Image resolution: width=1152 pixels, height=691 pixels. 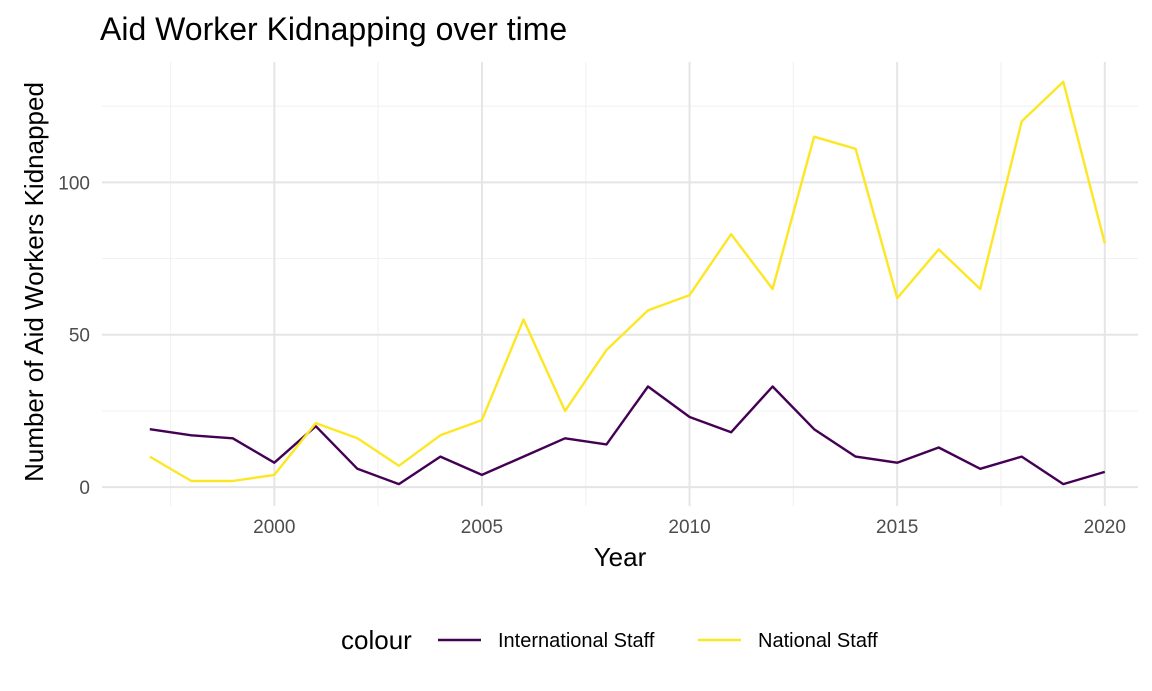 What do you see at coordinates (620, 557) in the screenshot?
I see `x-axis-title: Year` at bounding box center [620, 557].